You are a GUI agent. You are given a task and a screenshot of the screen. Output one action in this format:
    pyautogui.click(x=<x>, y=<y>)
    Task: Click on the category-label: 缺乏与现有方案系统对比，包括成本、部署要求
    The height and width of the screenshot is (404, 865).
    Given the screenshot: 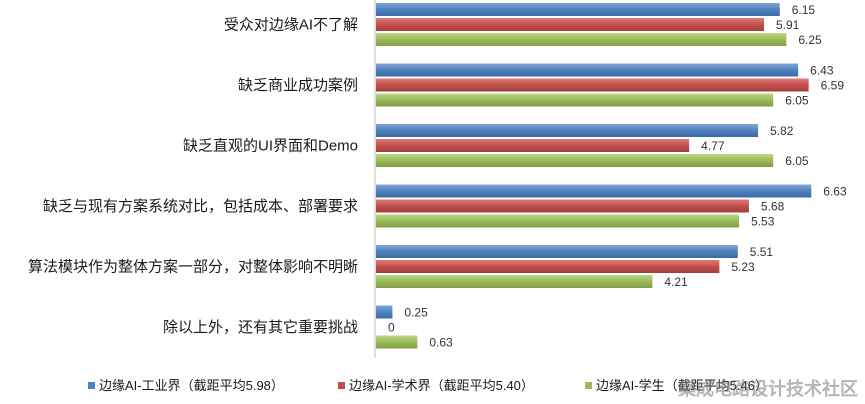 What is the action you would take?
    pyautogui.click(x=200, y=206)
    